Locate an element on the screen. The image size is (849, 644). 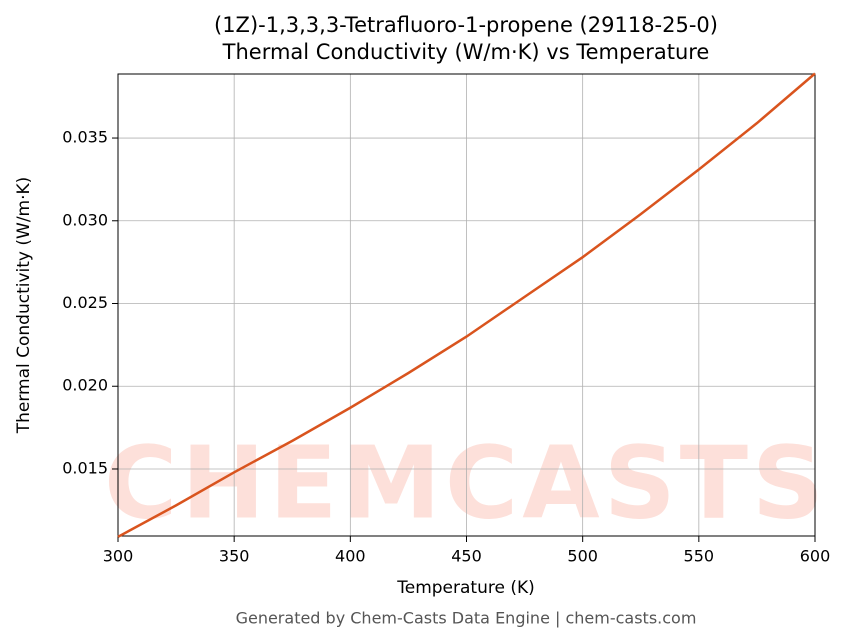
x-tick-label: 400 is located at coordinates (350, 556).